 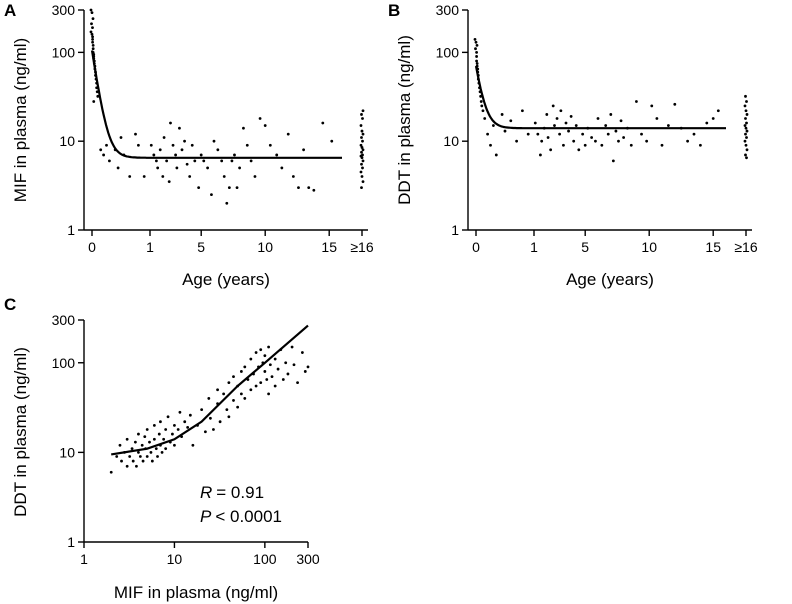 I want to click on r-statistic: R = 0.91, so click(x=232, y=492).